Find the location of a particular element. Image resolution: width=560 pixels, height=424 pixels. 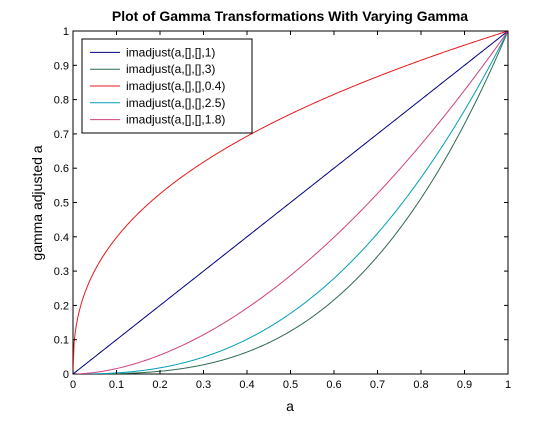

x-tick-label: 0.9 is located at coordinates (464, 385).